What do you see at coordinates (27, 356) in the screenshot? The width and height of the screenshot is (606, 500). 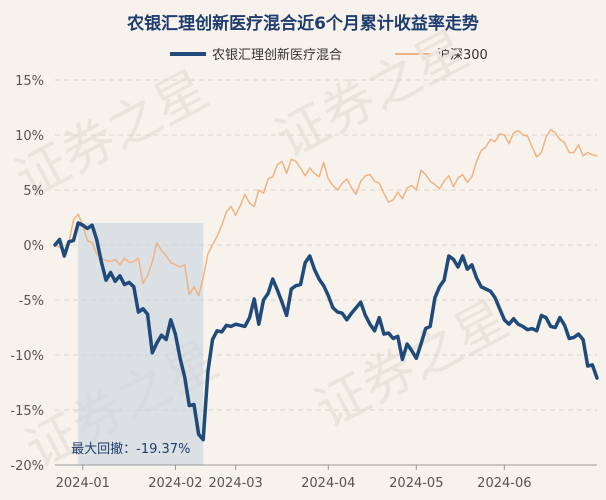 I see `y-tick-label: -10%` at bounding box center [27, 356].